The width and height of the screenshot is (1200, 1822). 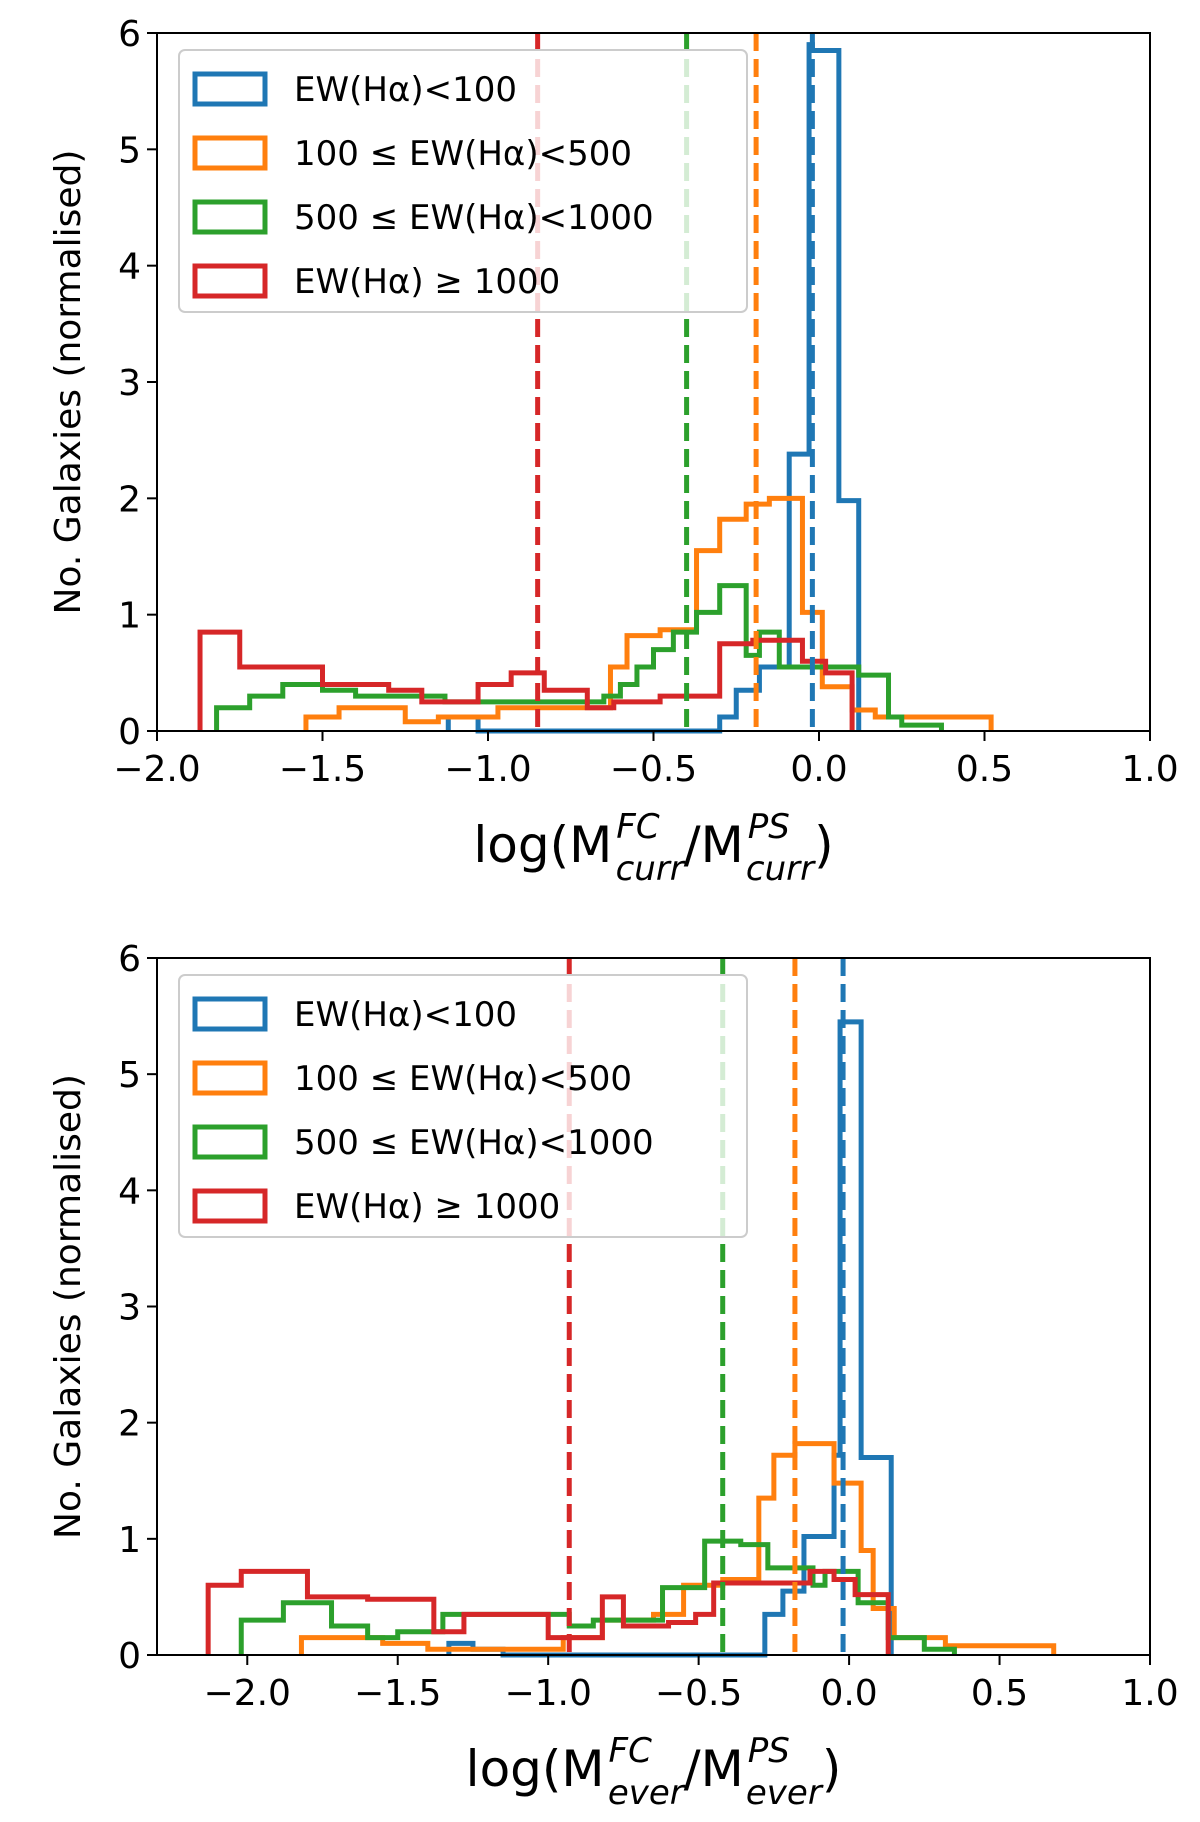 I want to click on x-axis-label: log(M FC ever/M PS ever), so click(x=654, y=1772).